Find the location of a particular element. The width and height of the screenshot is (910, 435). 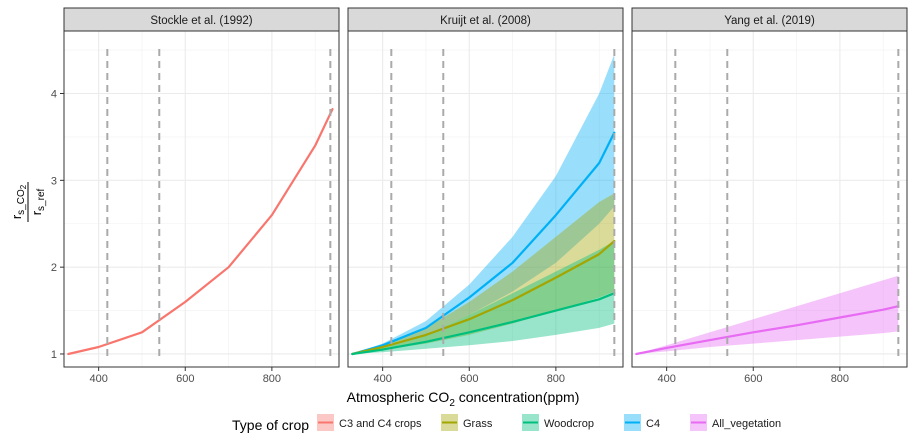

svg-text: rs_ref is located at coordinates (38, 201).